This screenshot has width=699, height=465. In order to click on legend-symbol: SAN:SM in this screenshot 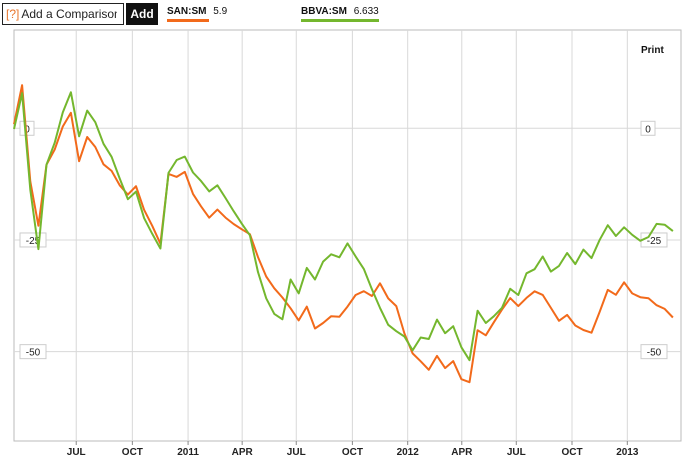, I will do `click(187, 11)`.